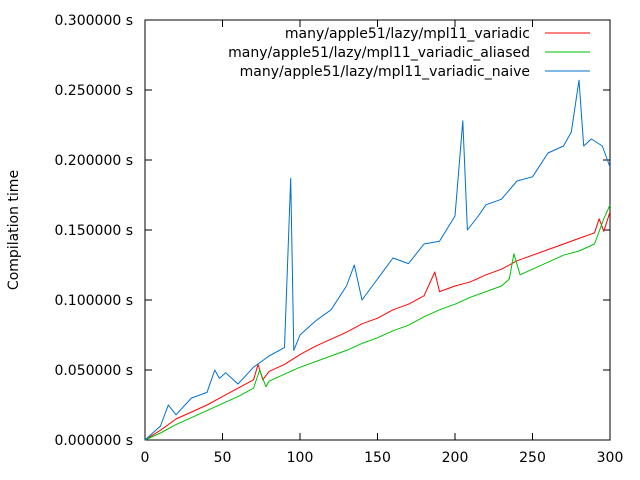  I want to click on y-tick-label: 0.300000 s, so click(93, 21).